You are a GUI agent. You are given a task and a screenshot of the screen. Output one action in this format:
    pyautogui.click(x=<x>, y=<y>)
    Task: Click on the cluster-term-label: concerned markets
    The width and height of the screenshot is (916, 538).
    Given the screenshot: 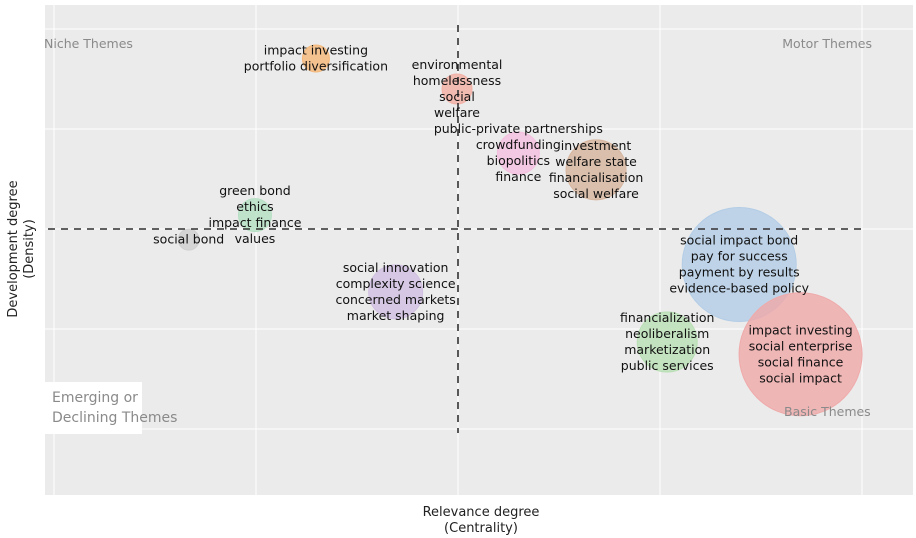 What is the action you would take?
    pyautogui.click(x=395, y=299)
    